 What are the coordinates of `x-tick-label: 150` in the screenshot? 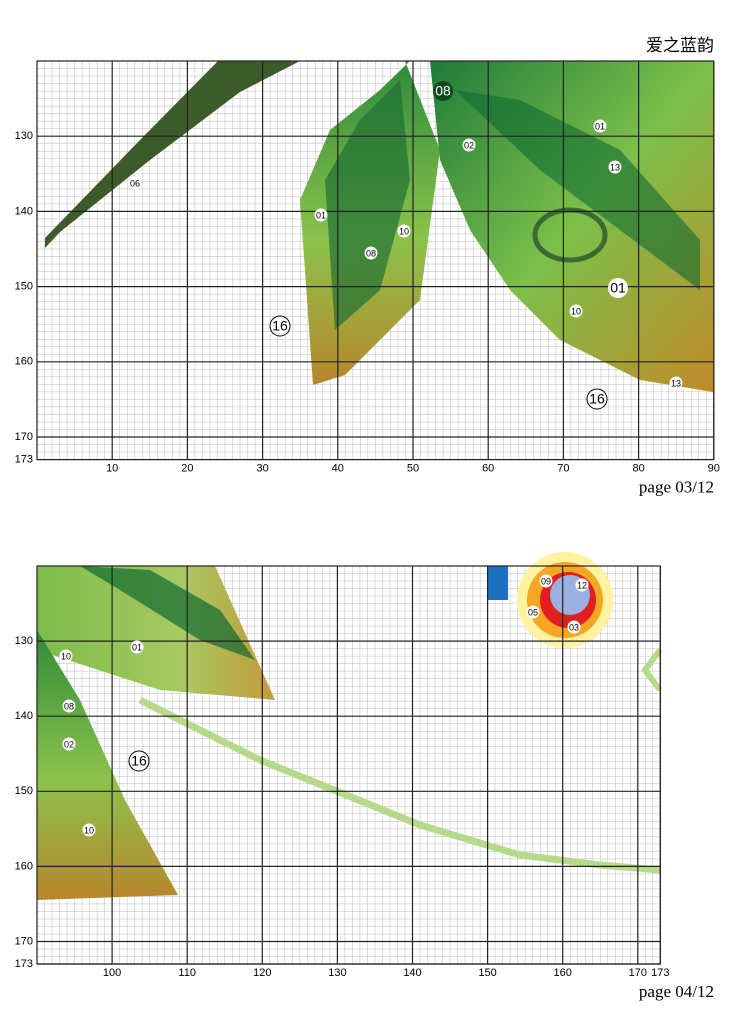 It's located at (487, 973).